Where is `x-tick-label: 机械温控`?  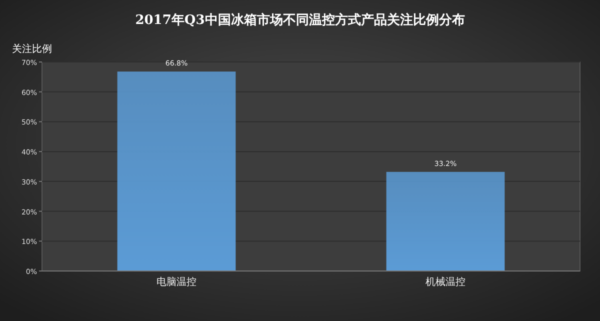 x-tick-label: 机械温控 is located at coordinates (446, 282).